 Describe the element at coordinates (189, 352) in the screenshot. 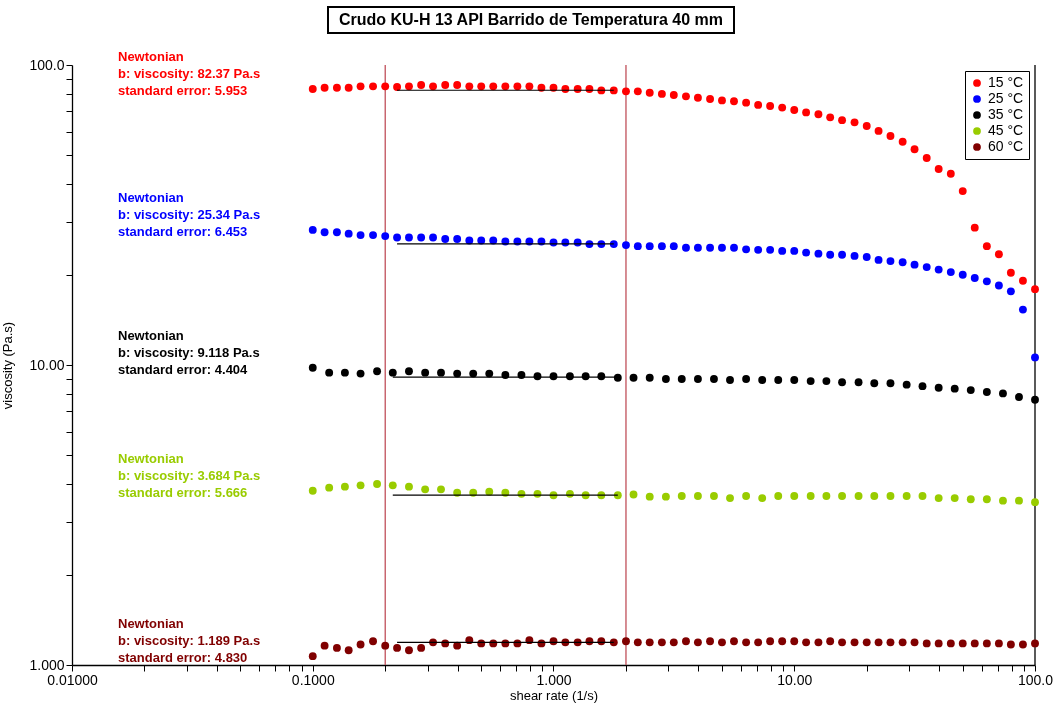

I see `annotation: Newtonian b: viscosity: 9.118 Pa.s standard error: 4.404` at that location.